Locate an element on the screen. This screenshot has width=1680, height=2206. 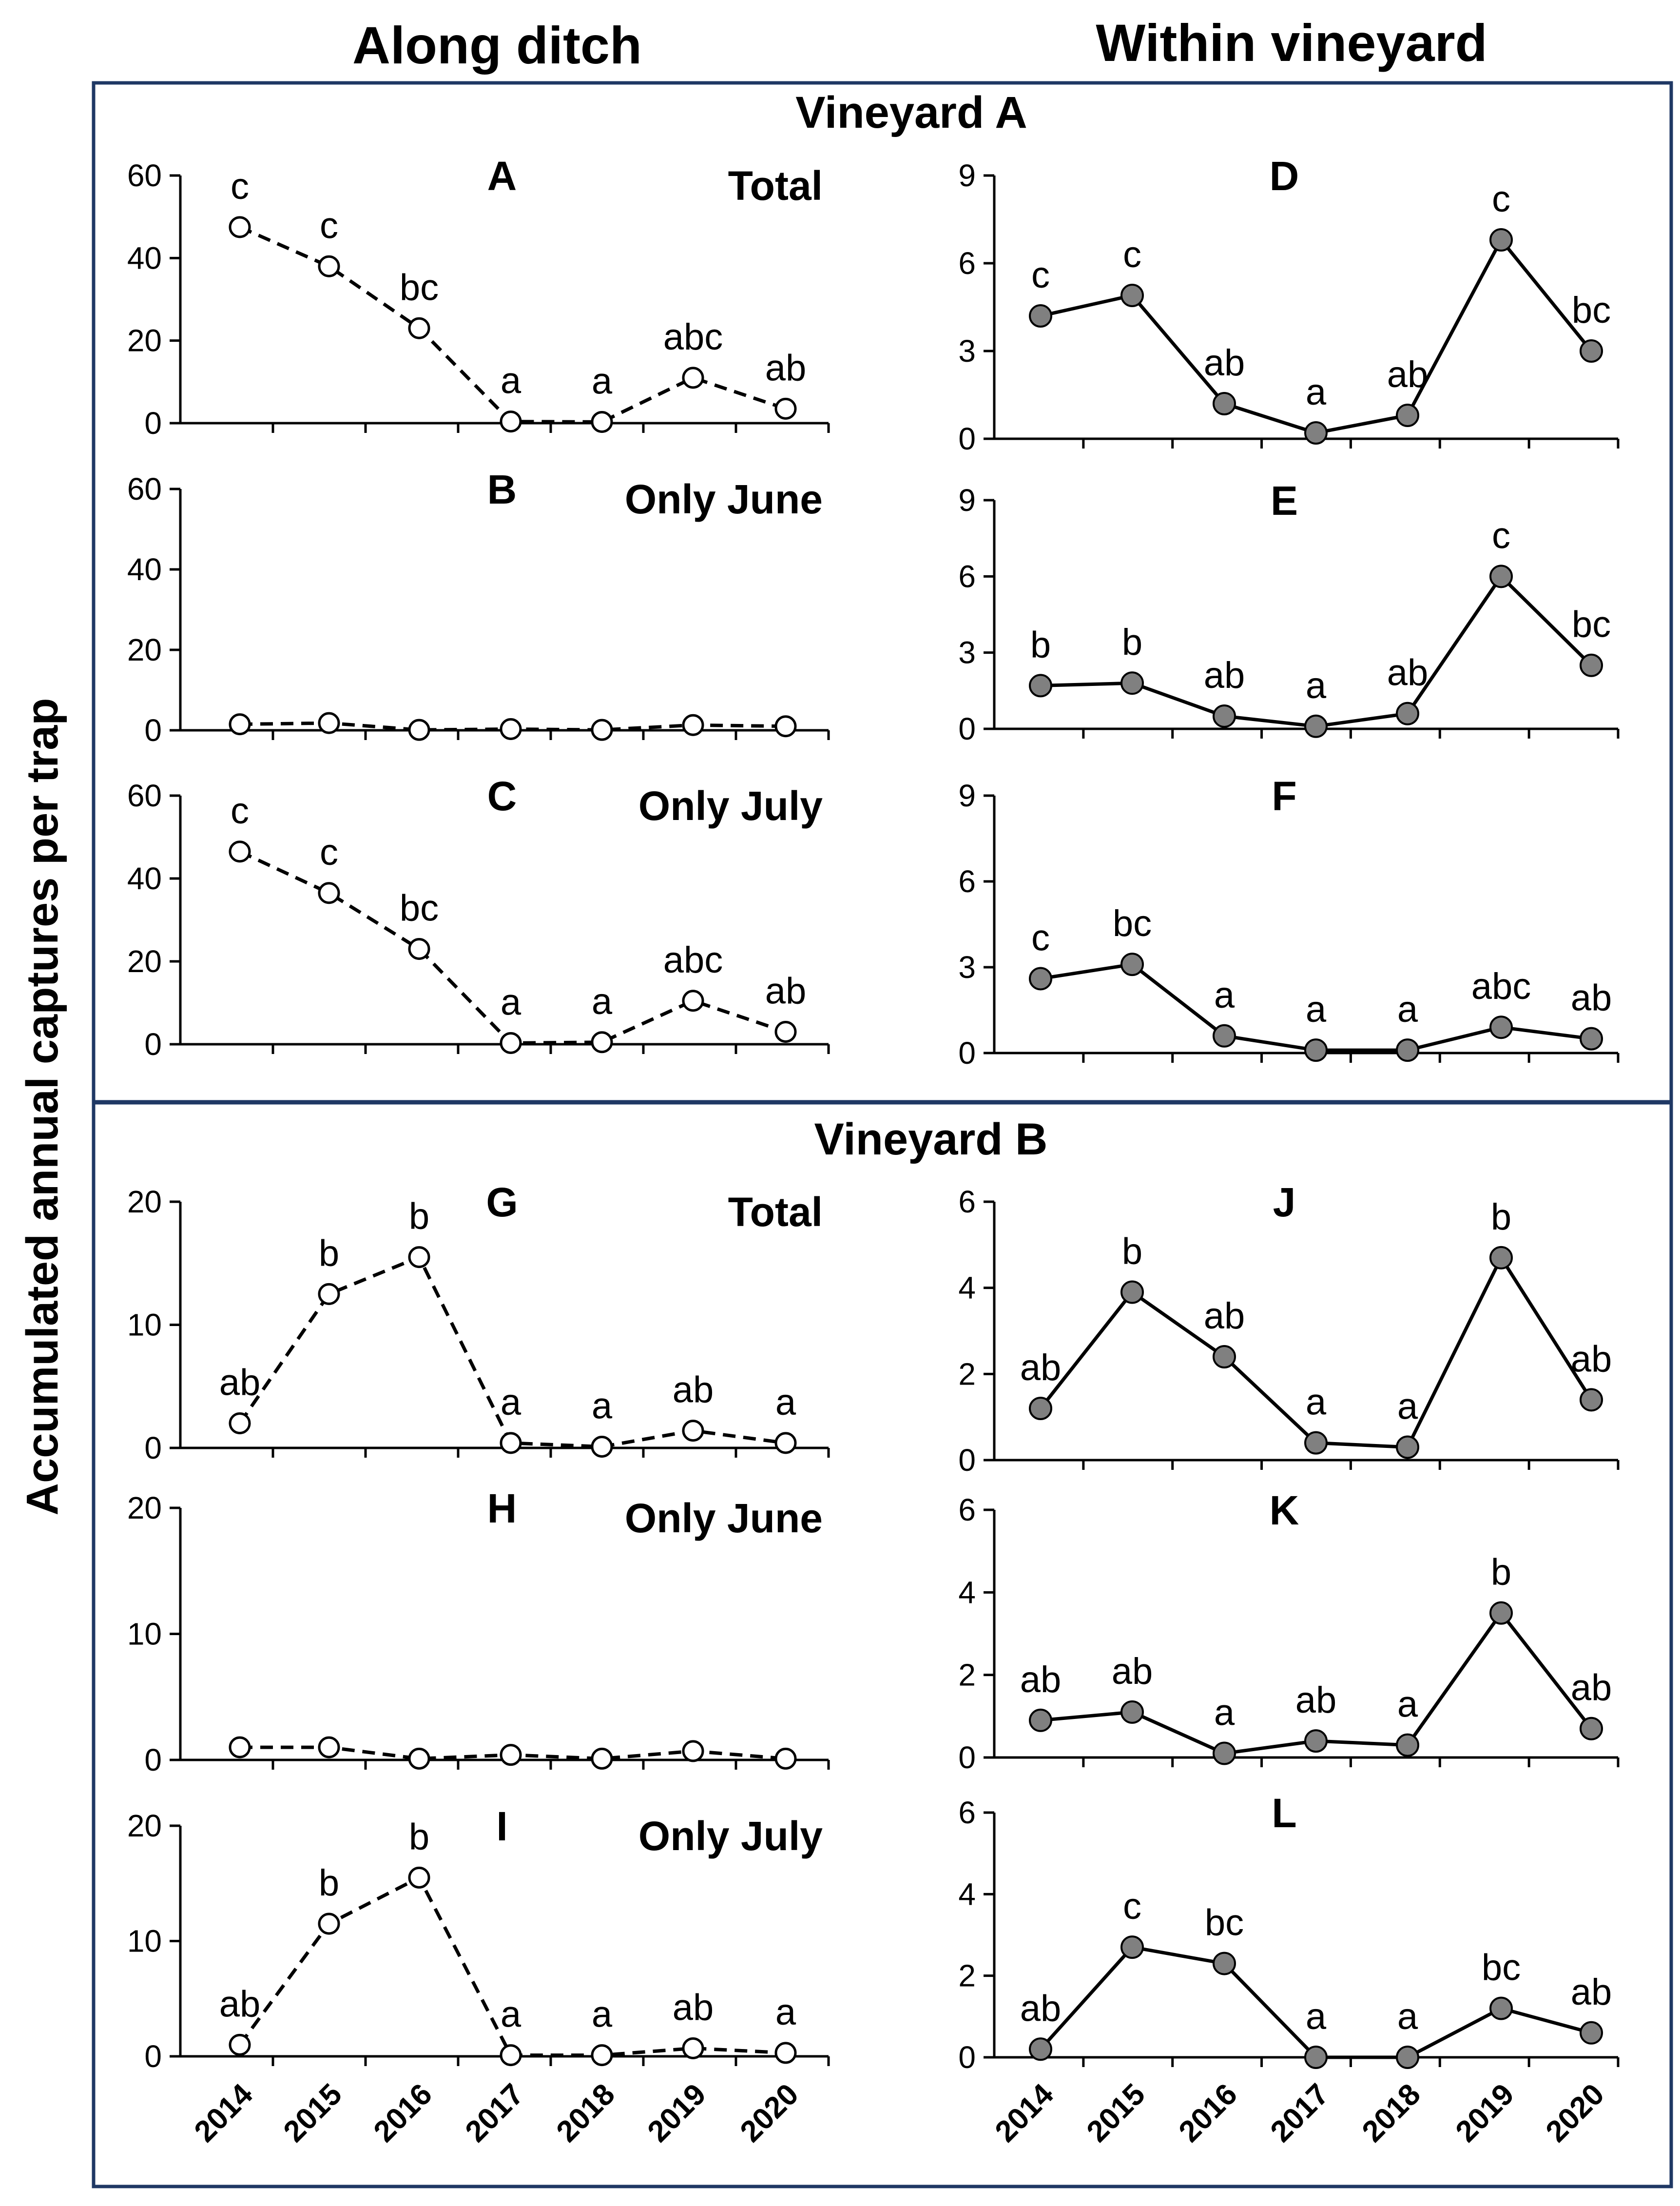
x-tick-label-year: 2018 is located at coordinates (585, 2112).